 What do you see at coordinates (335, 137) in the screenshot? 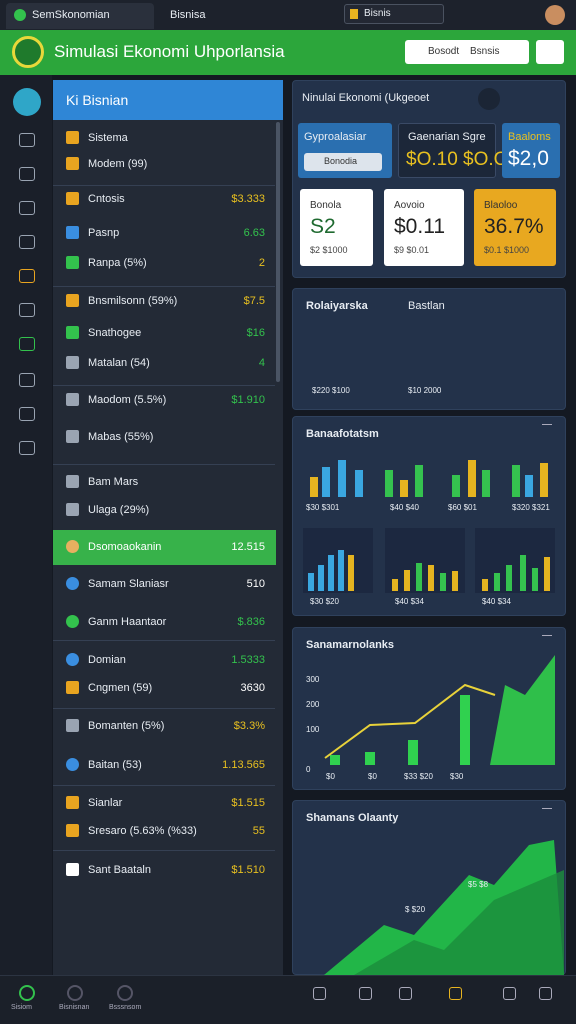
I see `card-label: Gyproalasiar` at bounding box center [335, 137].